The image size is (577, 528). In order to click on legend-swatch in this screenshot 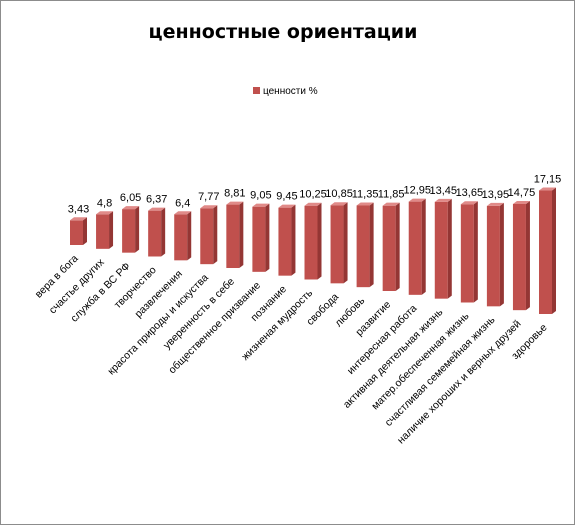, I will do `click(256, 90)`.